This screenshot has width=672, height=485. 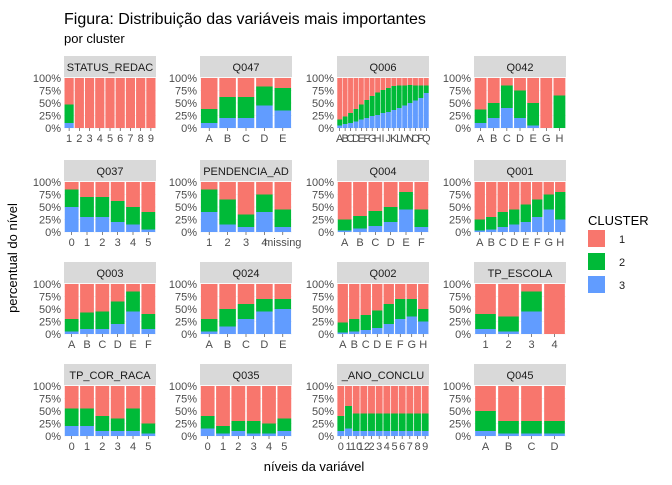 I want to click on x-tick-label: C, so click(x=503, y=243).